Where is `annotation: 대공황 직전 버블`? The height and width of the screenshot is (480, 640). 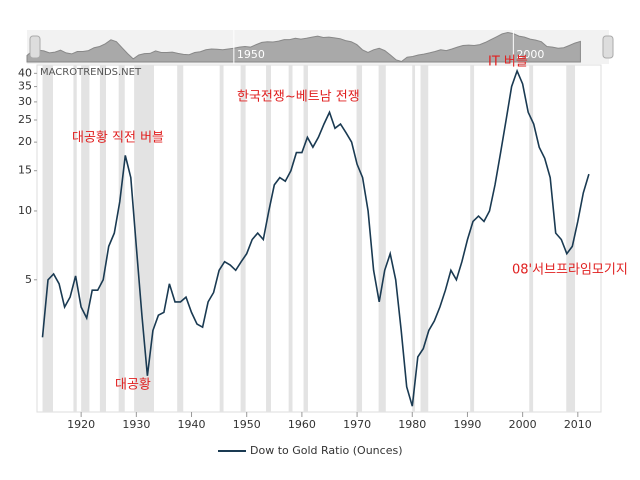 annotation: 대공황 직전 버블 is located at coordinates (118, 138).